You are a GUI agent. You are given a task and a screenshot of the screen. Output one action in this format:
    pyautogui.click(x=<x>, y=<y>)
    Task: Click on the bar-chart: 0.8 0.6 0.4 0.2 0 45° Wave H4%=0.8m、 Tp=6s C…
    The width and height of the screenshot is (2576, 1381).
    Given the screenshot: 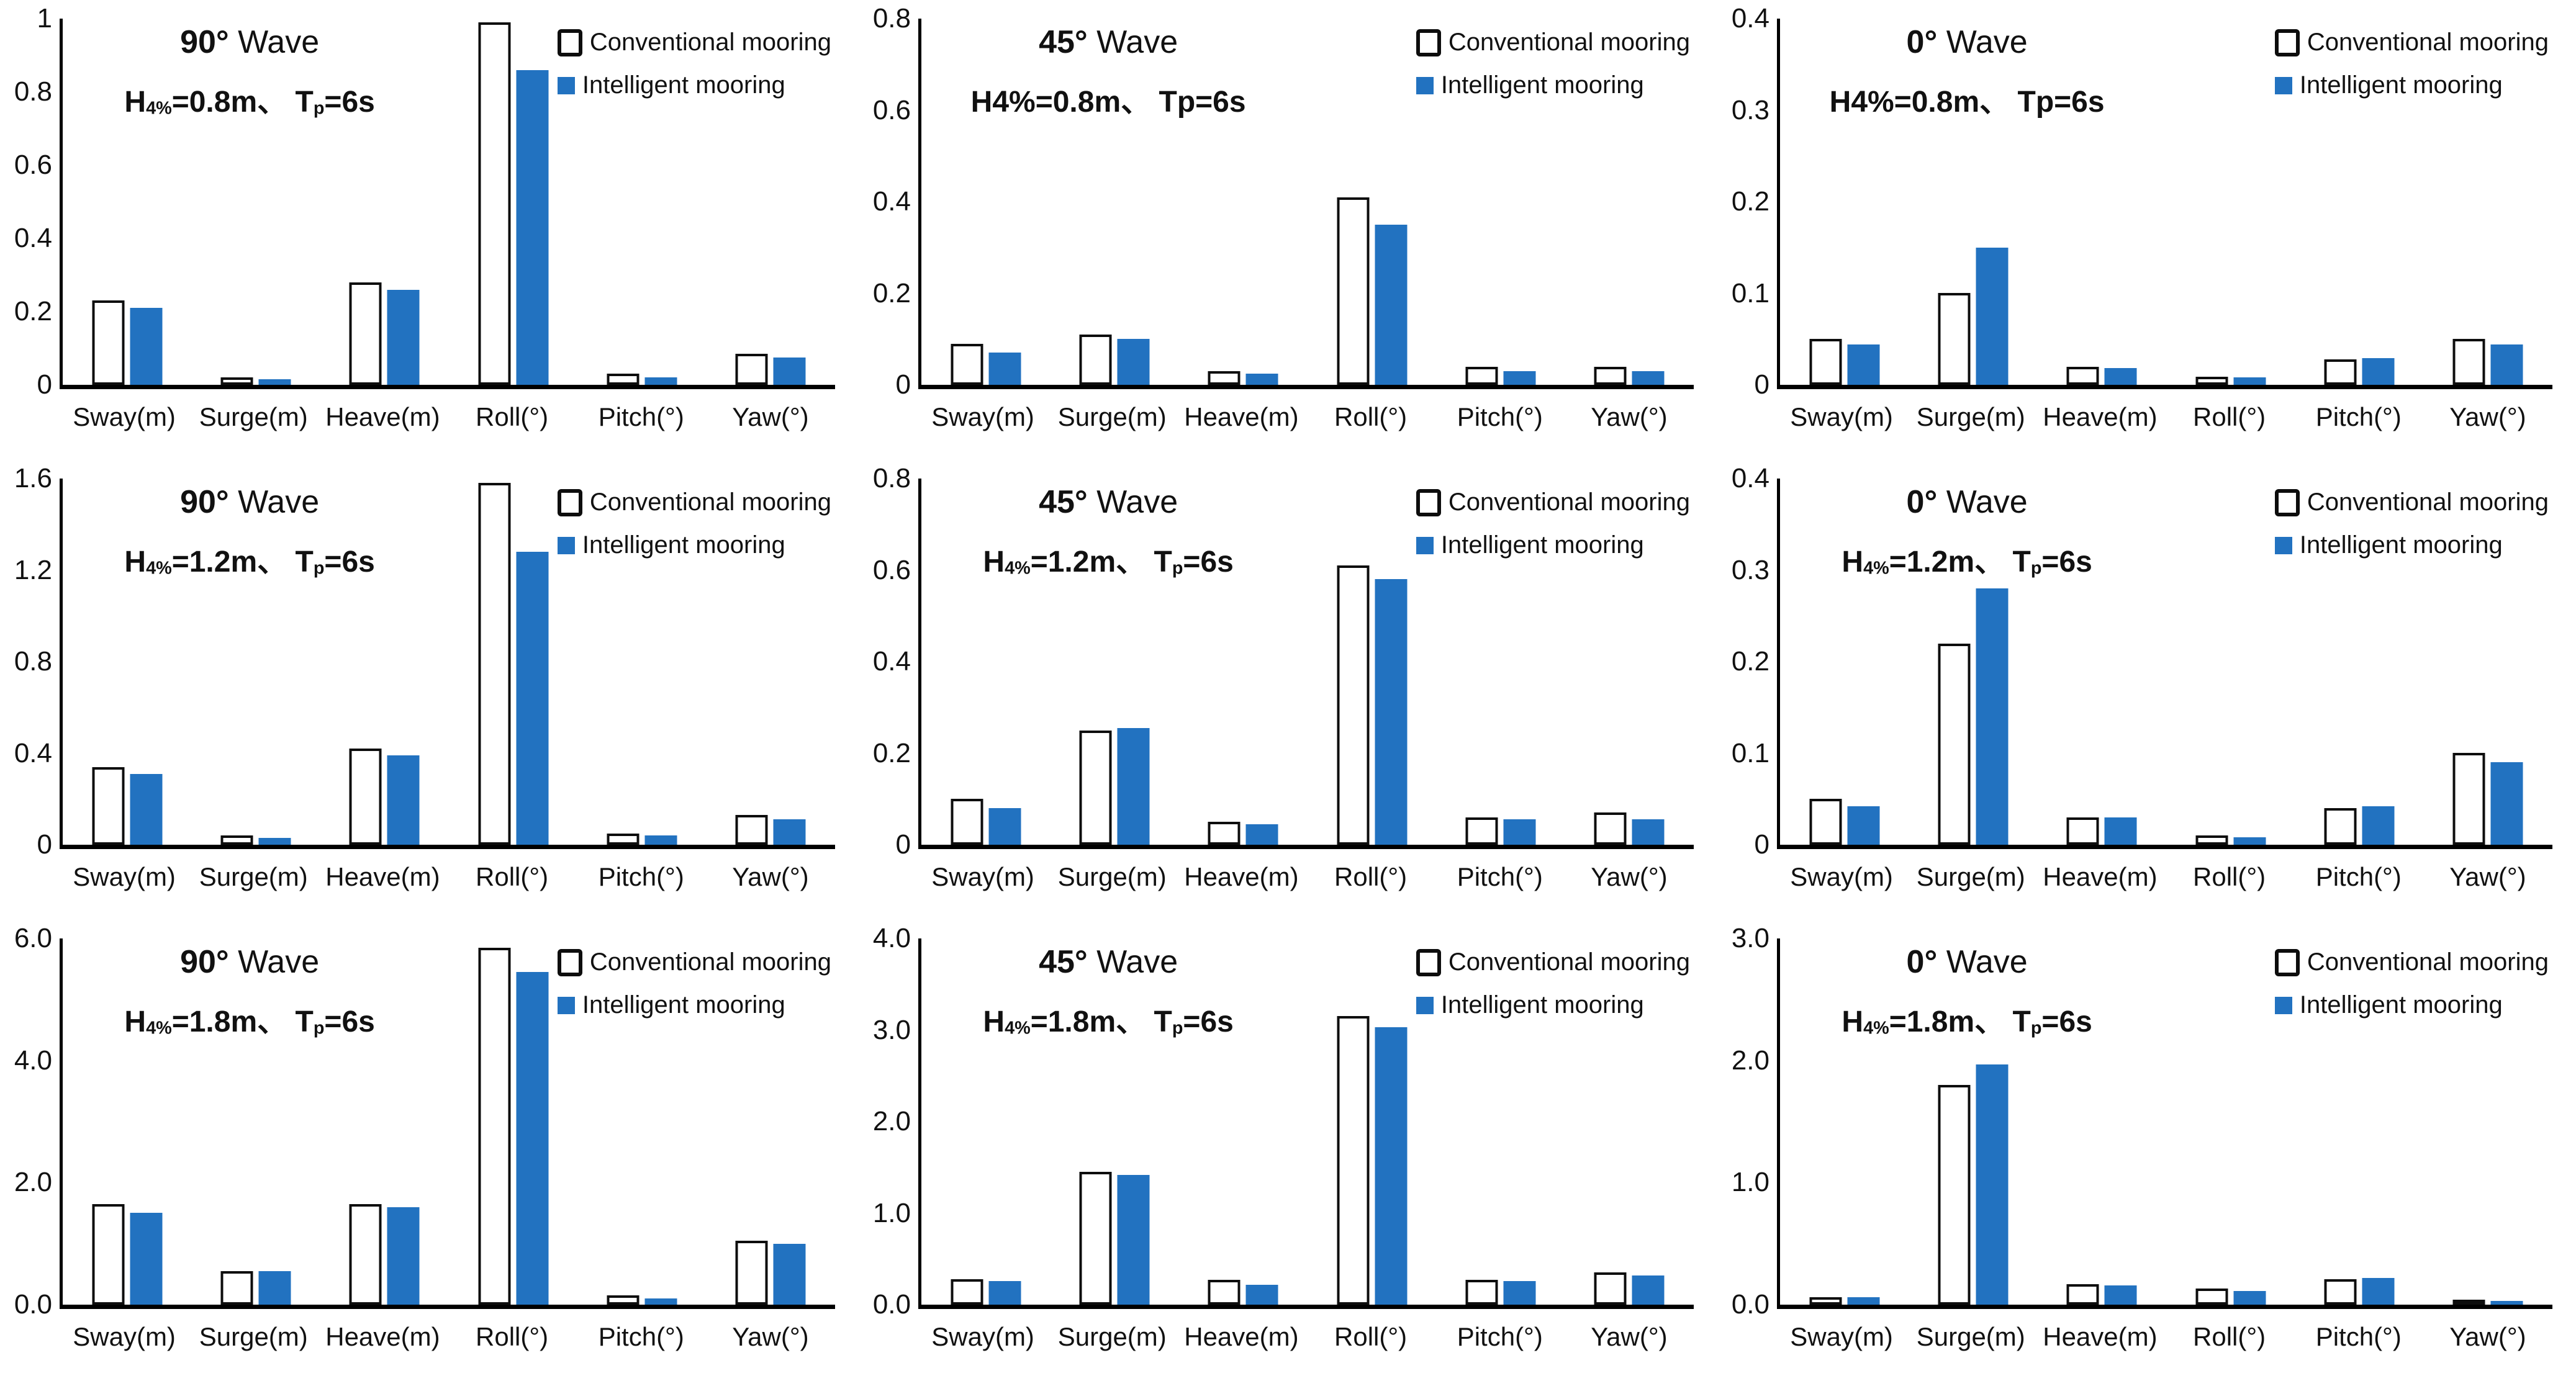 What is the action you would take?
    pyautogui.click(x=1288, y=230)
    